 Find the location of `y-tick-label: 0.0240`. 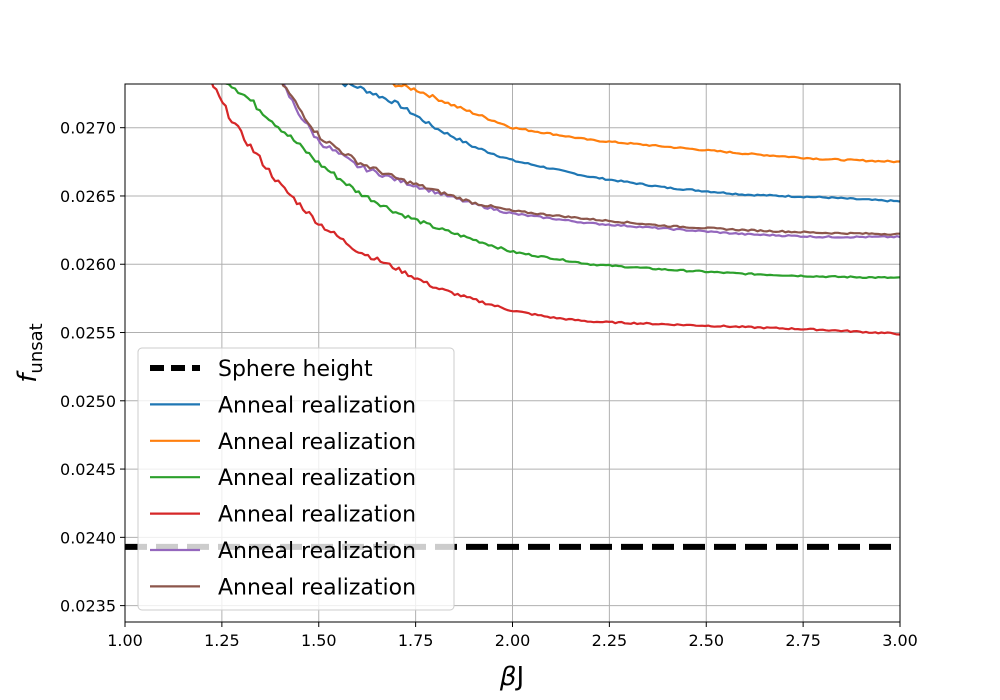

y-tick-label: 0.0240 is located at coordinates (88, 537).